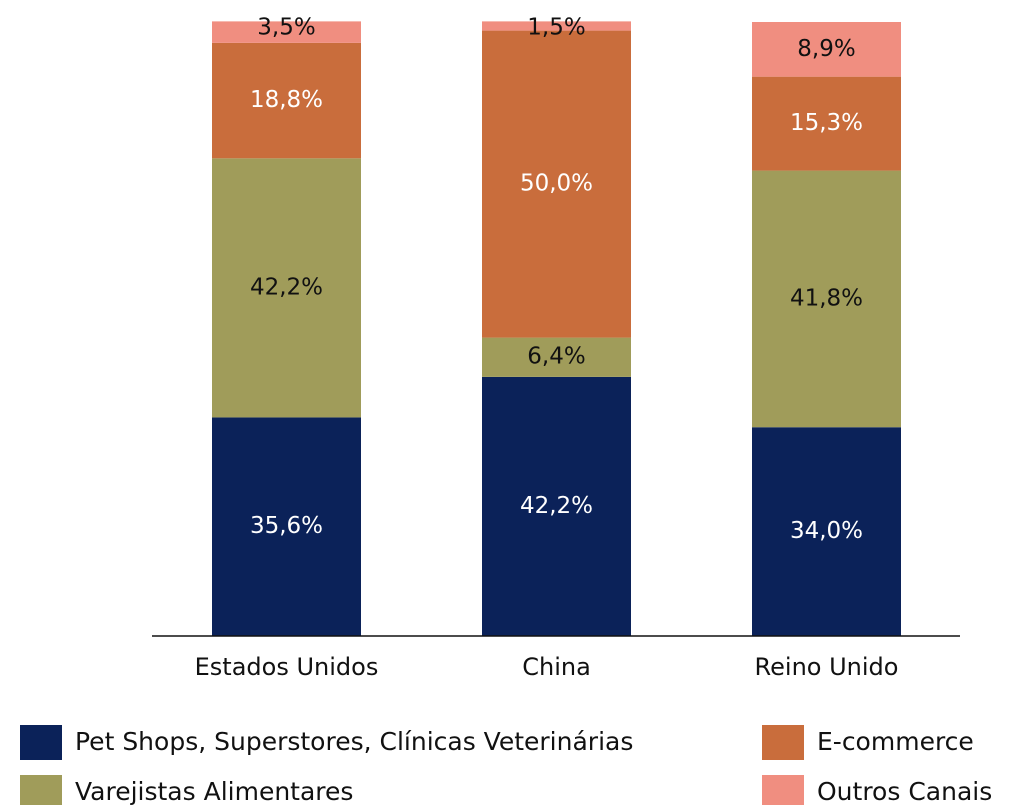 Image resolution: width=1033 pixels, height=805 pixels. I want to click on data-label: 15,3%, so click(826, 123).